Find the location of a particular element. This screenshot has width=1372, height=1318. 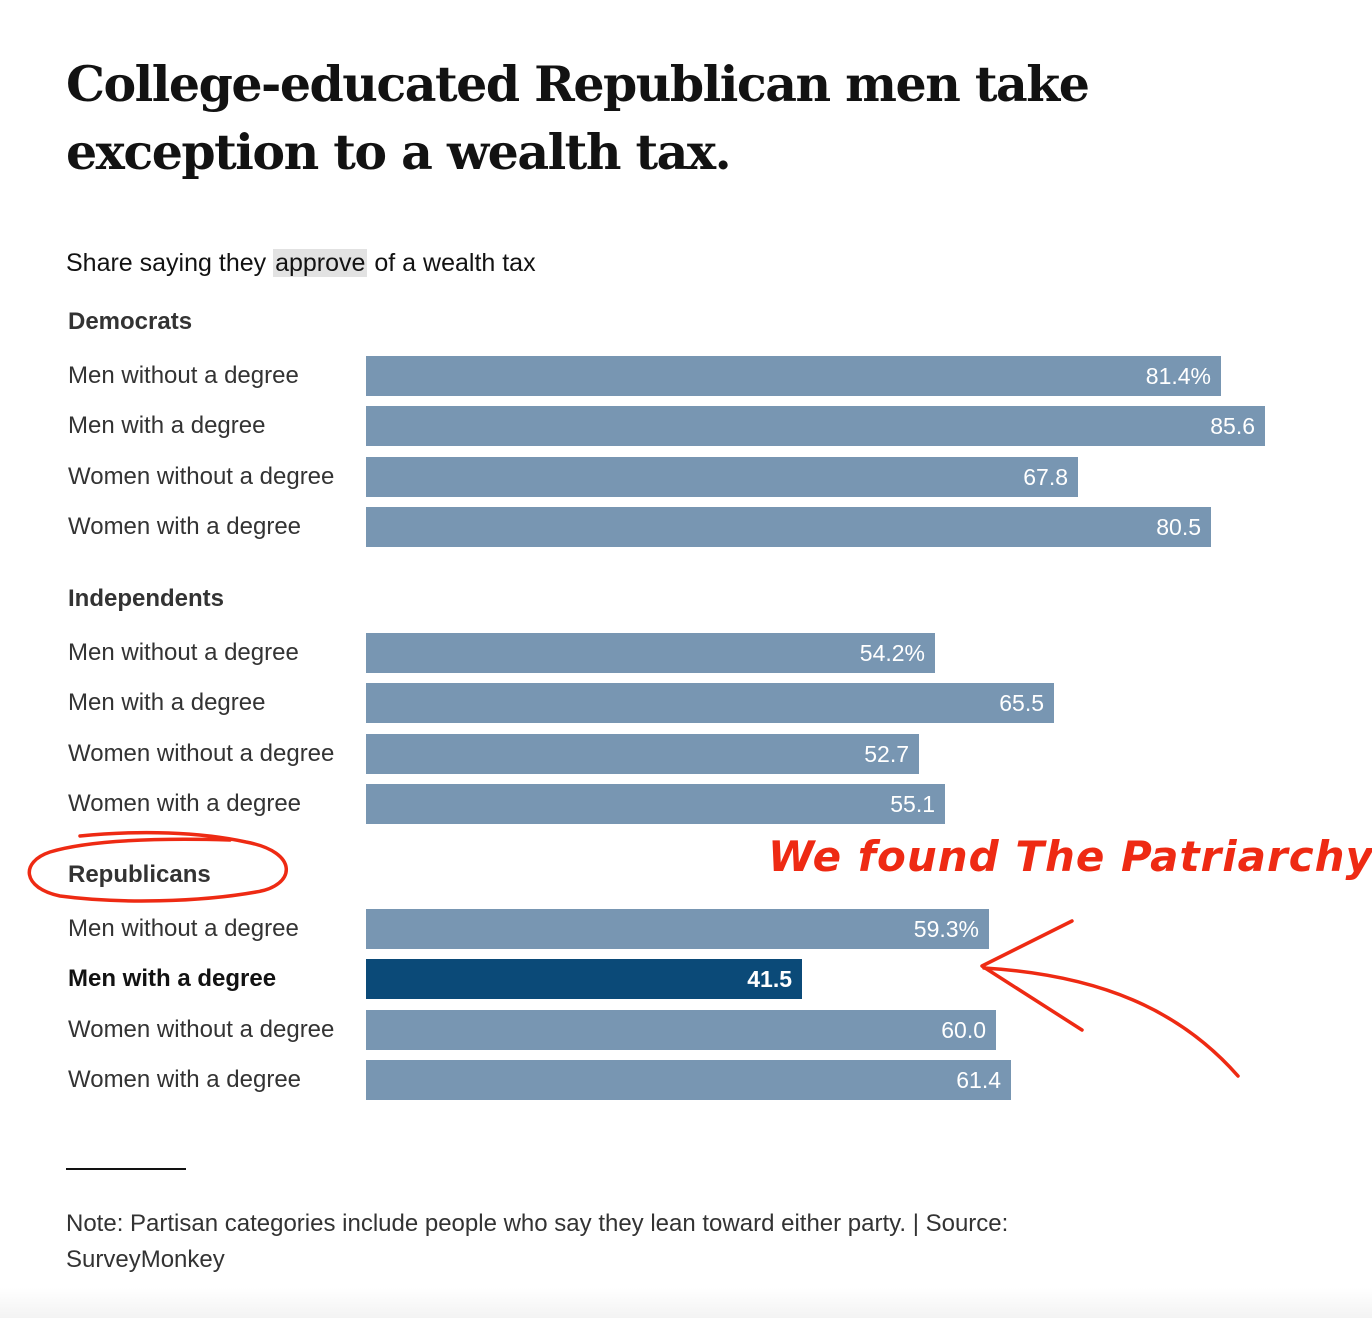

bar-value-label: 81.4% is located at coordinates (1178, 376).